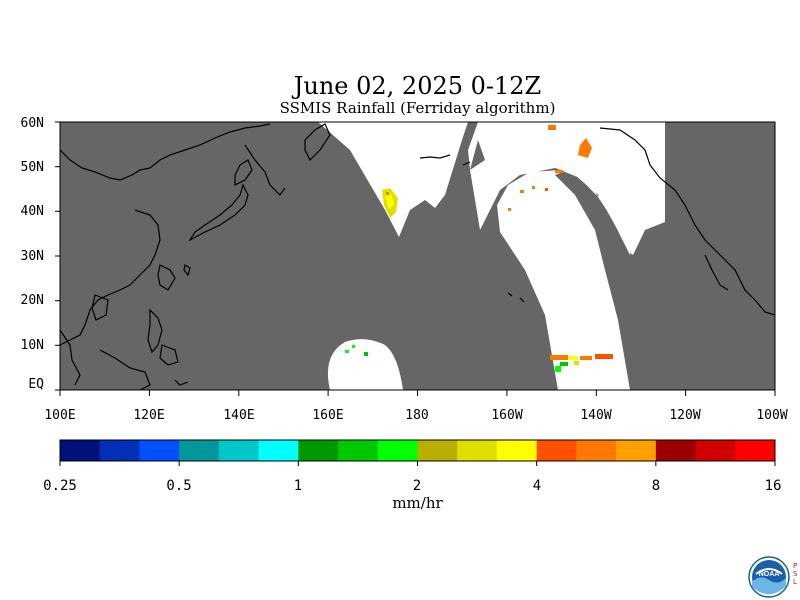 This screenshot has width=800, height=600. What do you see at coordinates (60, 486) in the screenshot?
I see `colorbar-tick-0-25: 0.25` at bounding box center [60, 486].